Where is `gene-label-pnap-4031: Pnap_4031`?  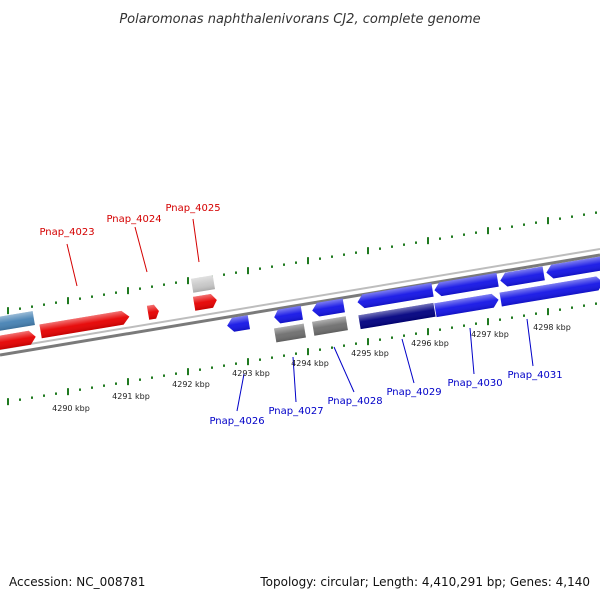
gene-label-pnap-4031: Pnap_4031 is located at coordinates (534, 375).